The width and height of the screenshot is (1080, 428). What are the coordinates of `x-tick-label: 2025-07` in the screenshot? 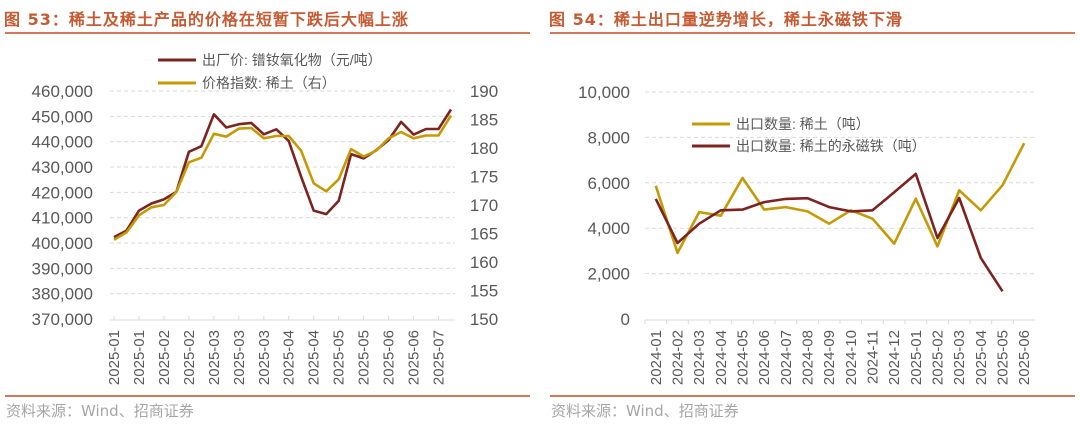 It's located at (439, 357).